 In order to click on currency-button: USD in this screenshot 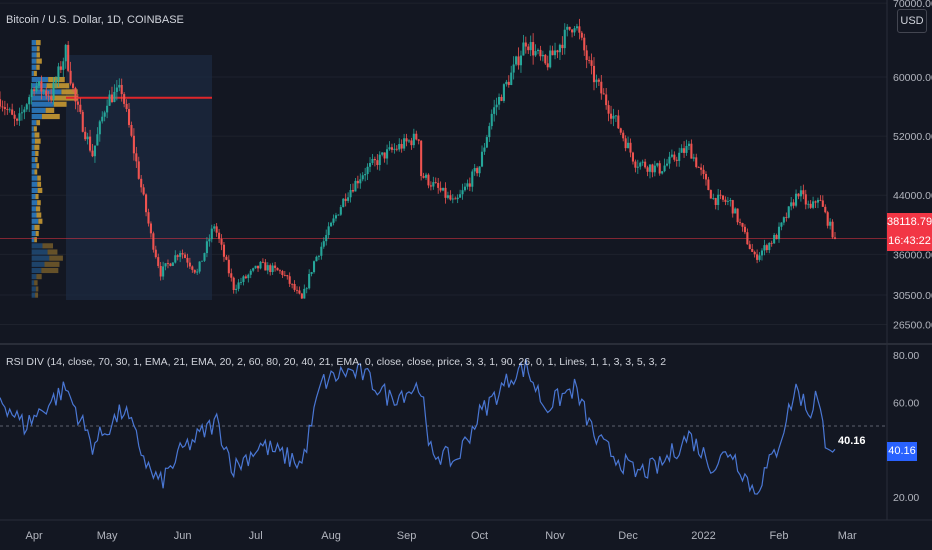, I will do `click(912, 21)`.